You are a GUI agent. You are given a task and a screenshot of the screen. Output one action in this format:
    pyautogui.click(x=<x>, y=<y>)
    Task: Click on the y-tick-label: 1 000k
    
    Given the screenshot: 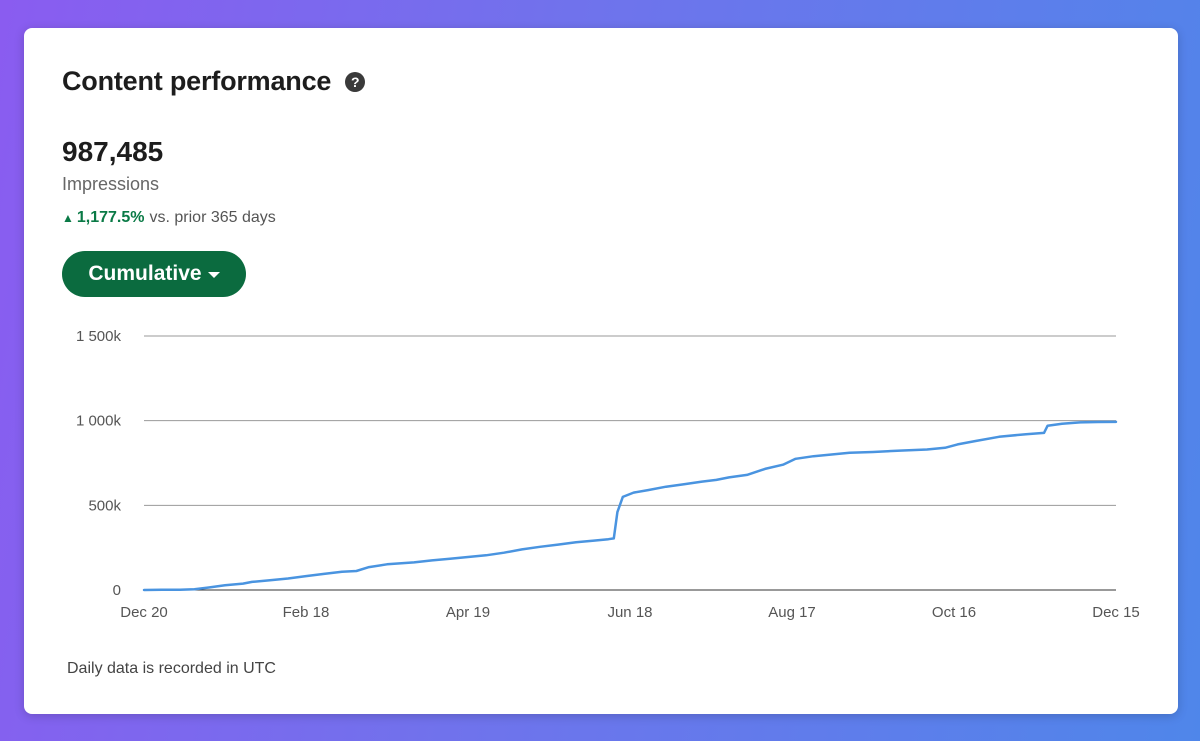 What is the action you would take?
    pyautogui.click(x=99, y=421)
    